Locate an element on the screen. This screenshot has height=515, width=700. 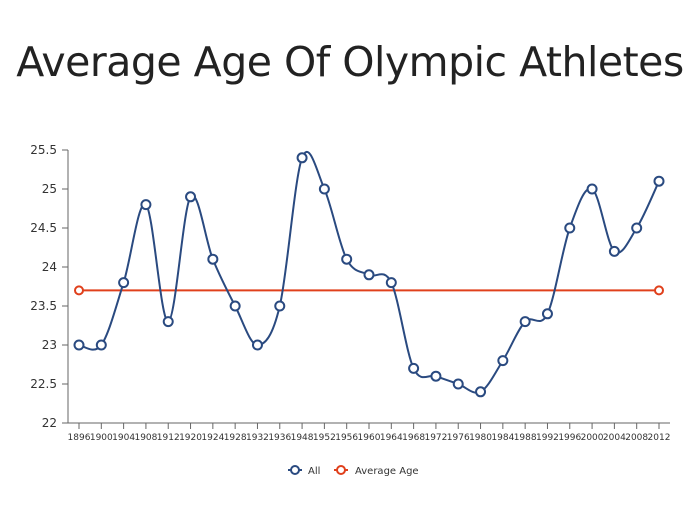
x-tick-label: 1948 is located at coordinates (302, 438).